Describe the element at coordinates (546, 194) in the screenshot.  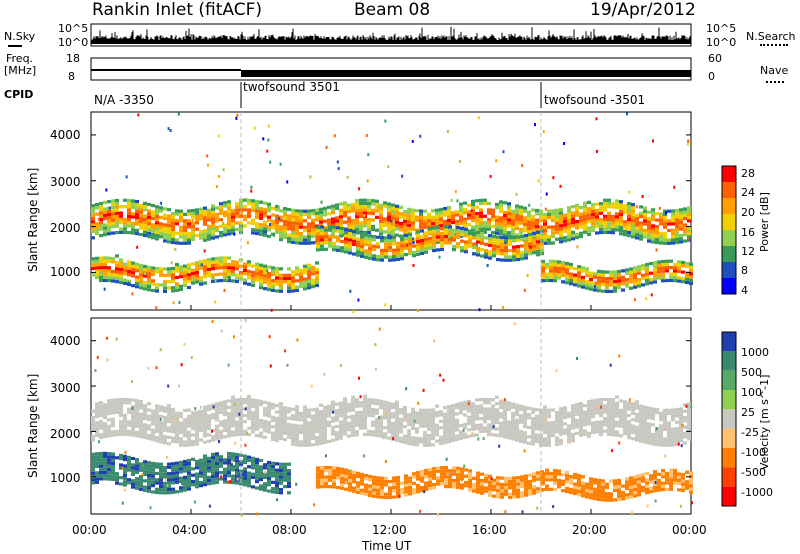
I see `echo-point` at that location.